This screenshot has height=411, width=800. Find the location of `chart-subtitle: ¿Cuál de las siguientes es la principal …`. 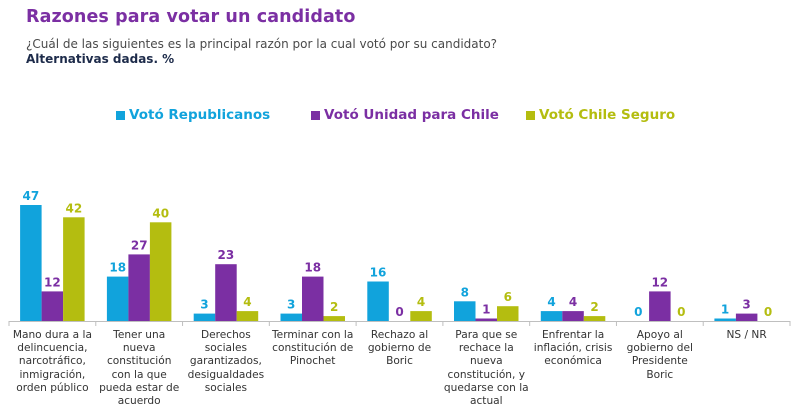

chart-subtitle: ¿Cuál de las siguientes es la principal … is located at coordinates (262, 44).